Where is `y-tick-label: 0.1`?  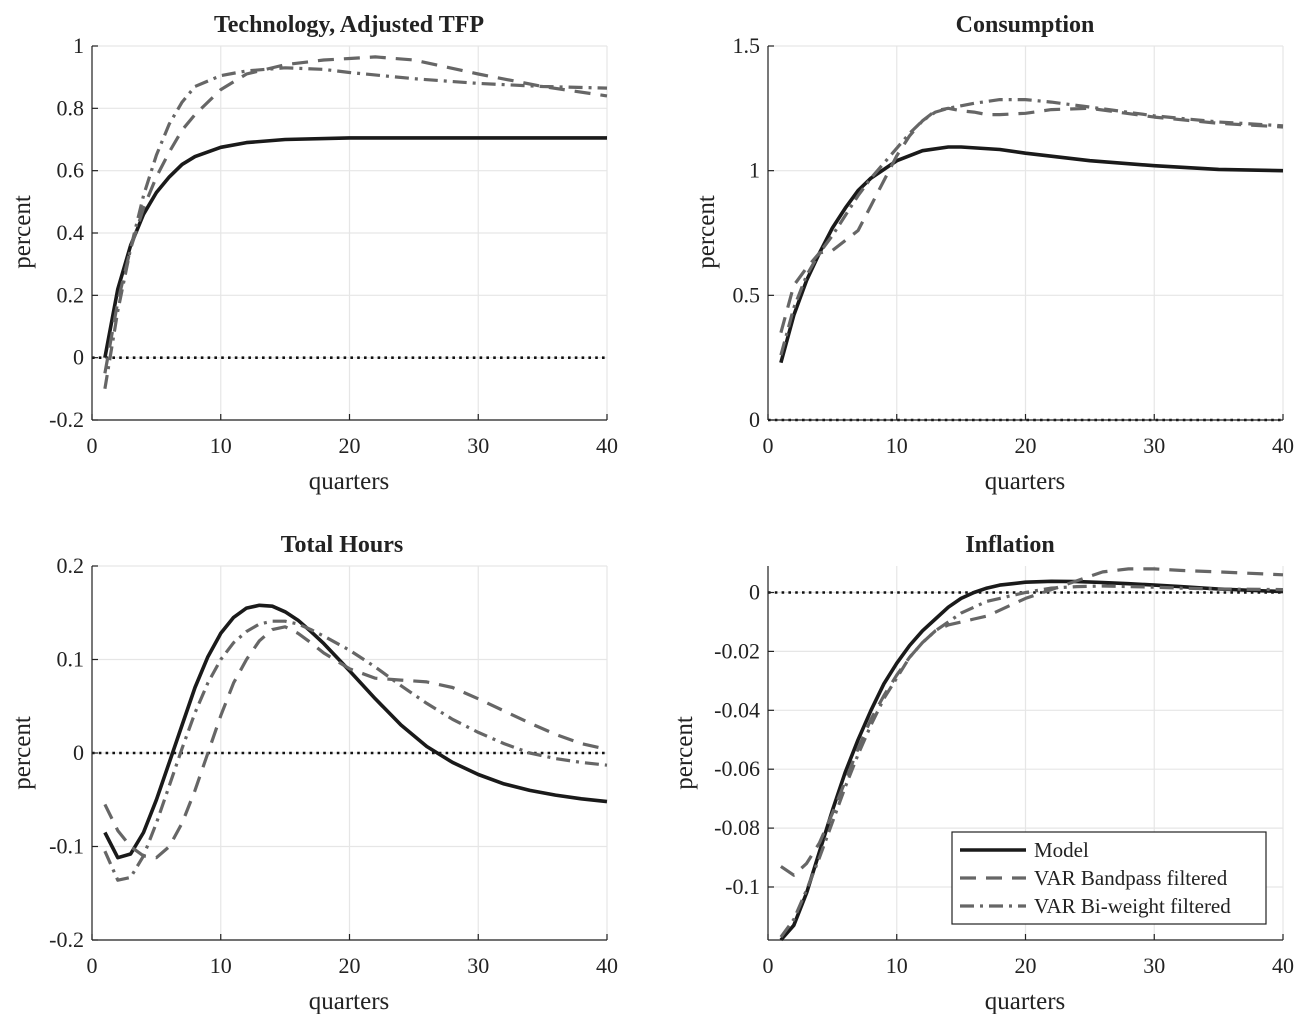 y-tick-label: 0.1 is located at coordinates (71, 659).